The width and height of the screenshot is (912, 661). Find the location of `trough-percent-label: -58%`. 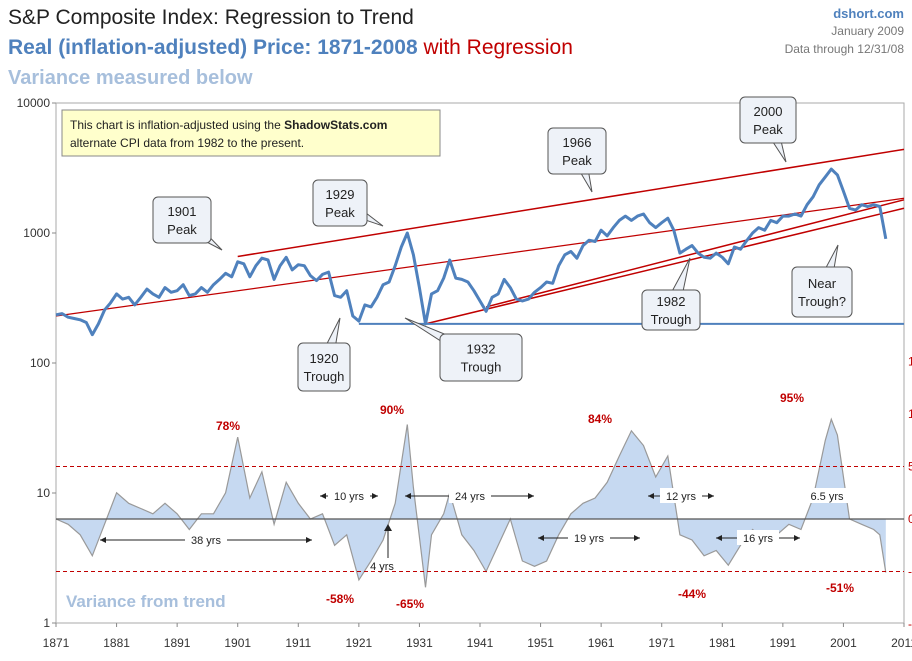

trough-percent-label: -58% is located at coordinates (340, 599).